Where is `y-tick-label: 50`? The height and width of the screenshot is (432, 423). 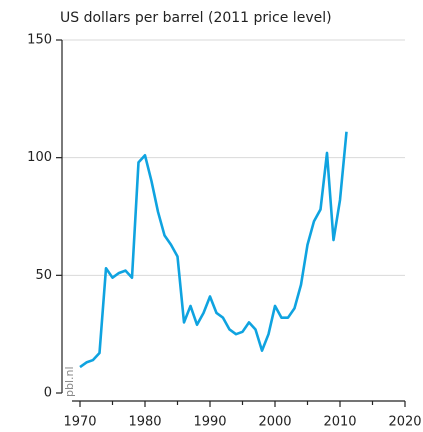
y-tick-label: 50 is located at coordinates (43, 275).